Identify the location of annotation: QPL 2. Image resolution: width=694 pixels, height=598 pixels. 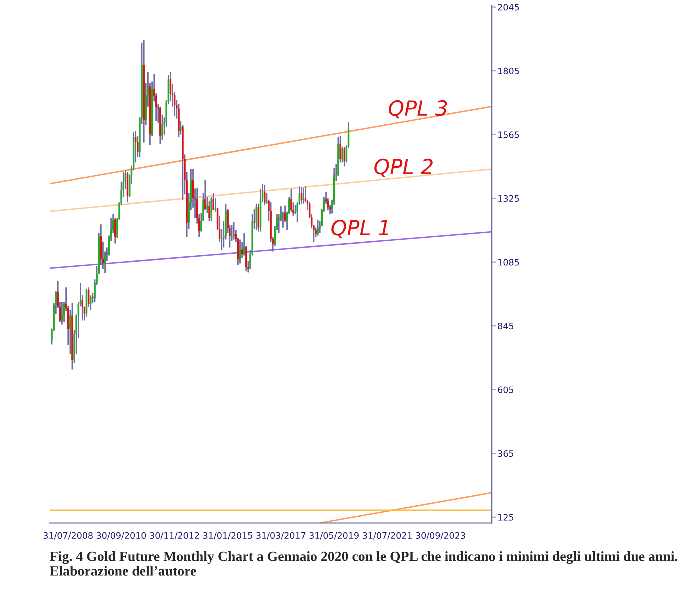
(403, 168).